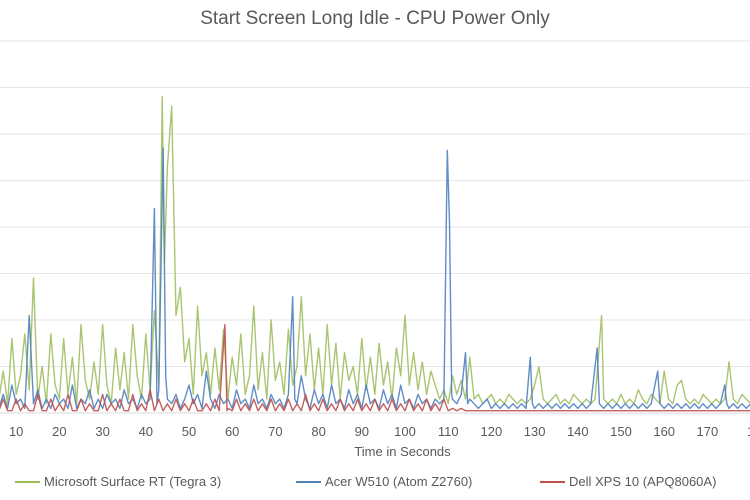 Image resolution: width=750 pixels, height=500 pixels. Describe the element at coordinates (707, 431) in the screenshot. I see `x-tick-label: 170` at that location.